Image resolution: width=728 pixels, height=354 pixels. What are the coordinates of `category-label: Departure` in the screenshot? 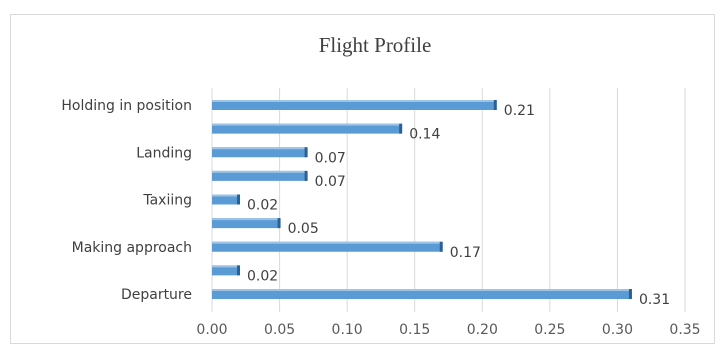 It's located at (156, 295).